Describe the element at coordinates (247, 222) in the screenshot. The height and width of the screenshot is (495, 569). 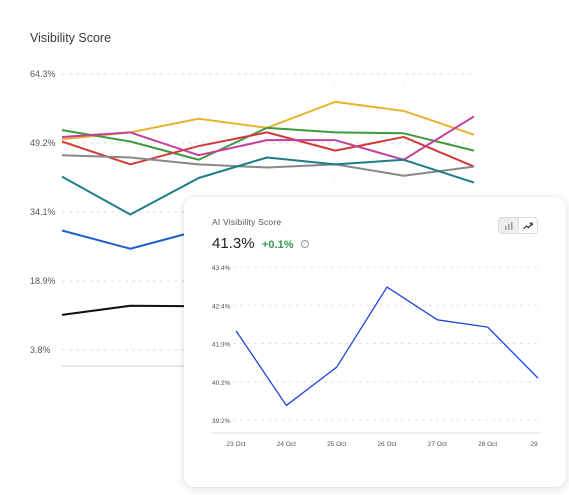
I see `card-title: AI Visibility Score` at that location.